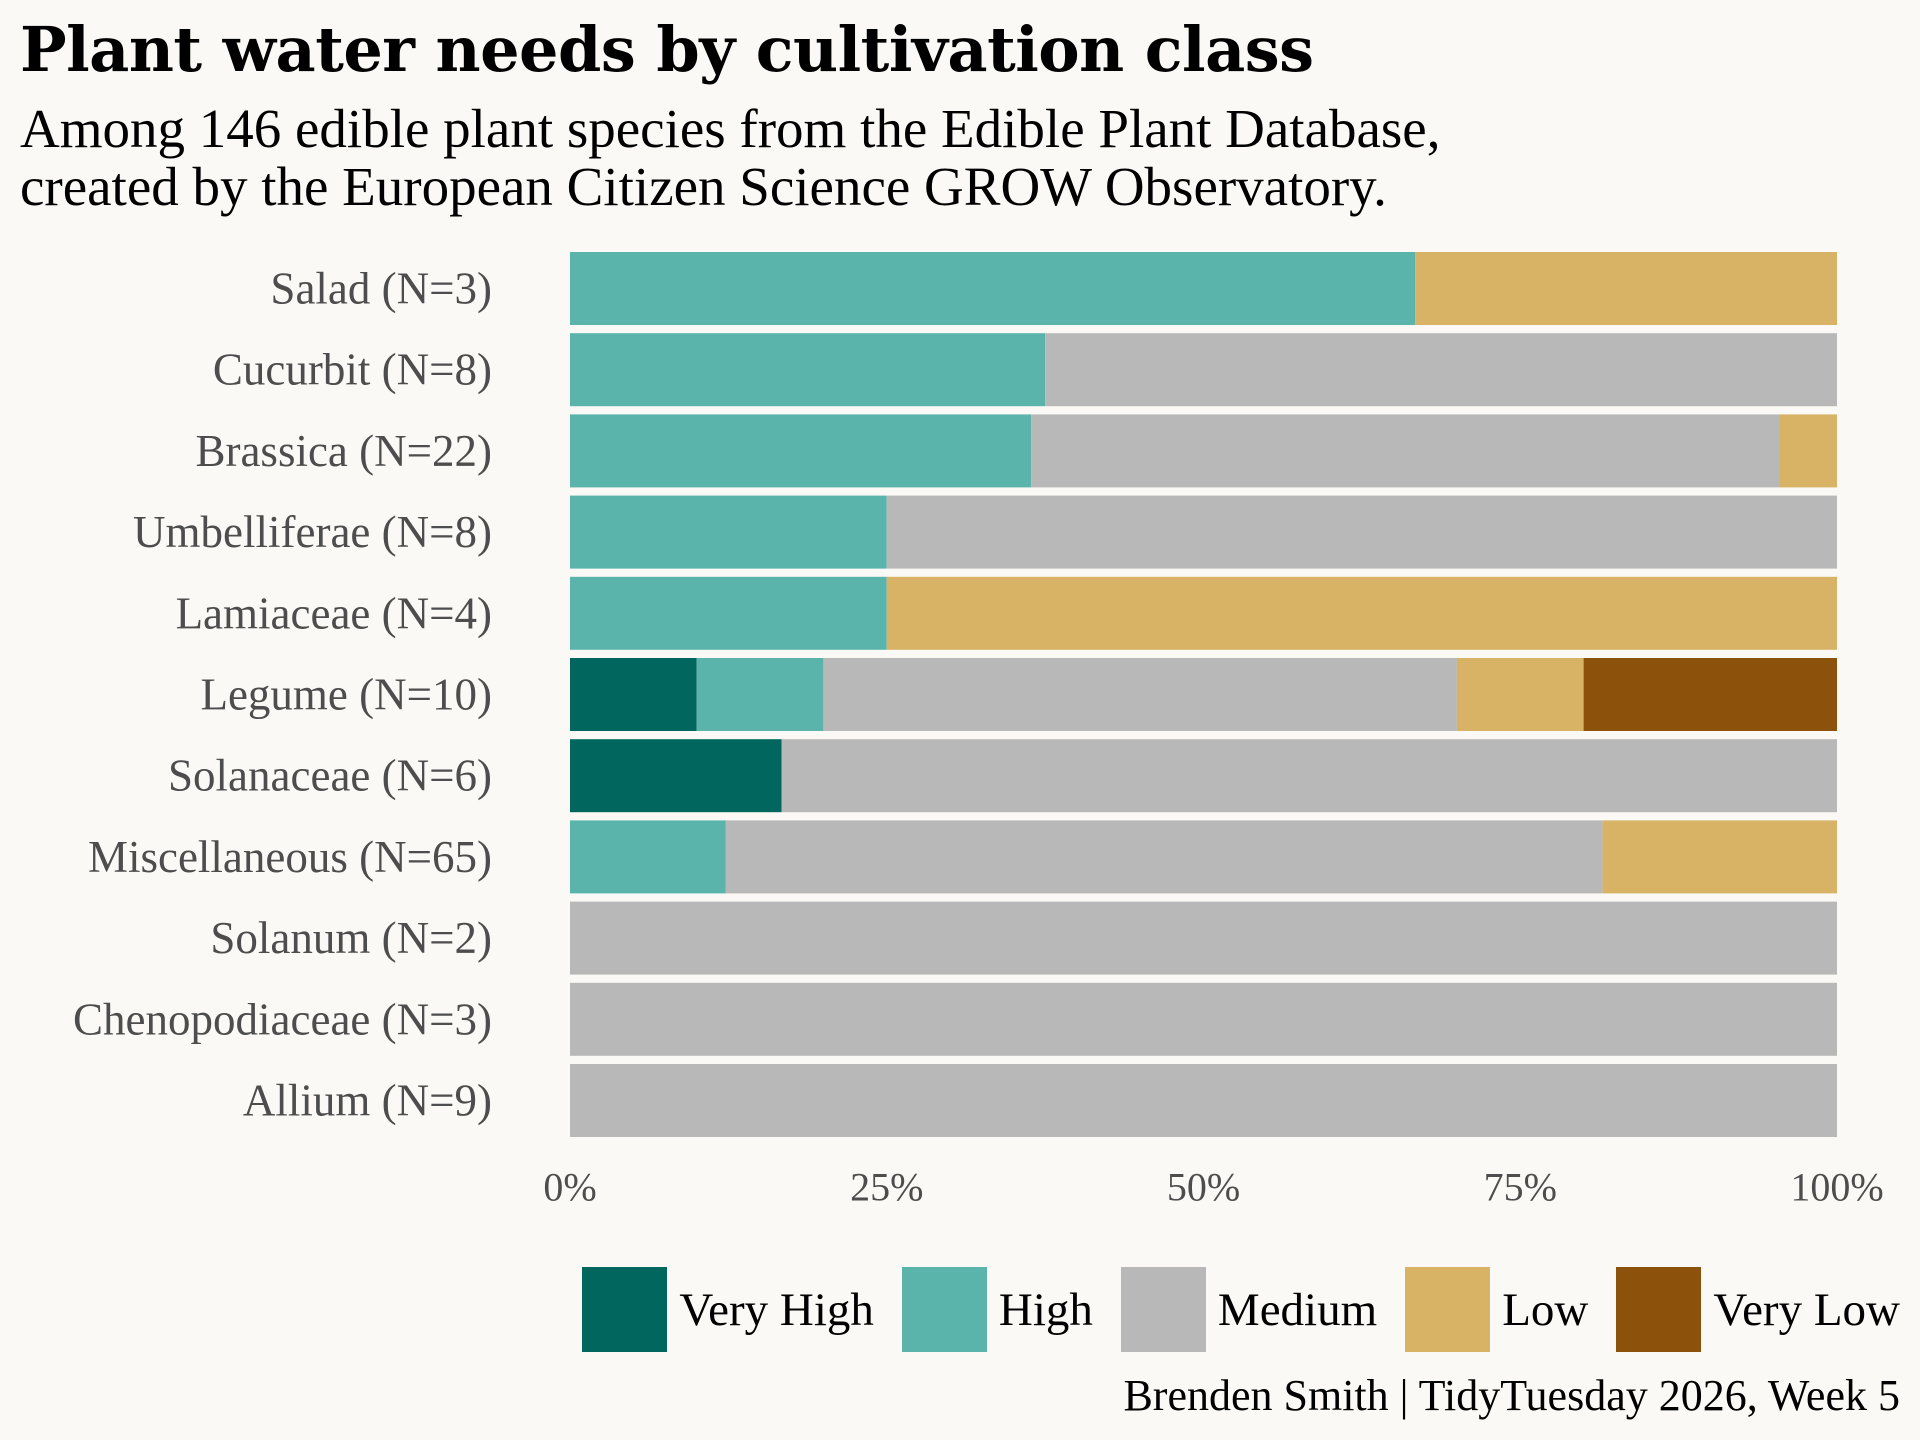 This screenshot has width=1920, height=1440. Describe the element at coordinates (1203, 1187) in the screenshot. I see `x-tick-label-2: 50%` at that location.